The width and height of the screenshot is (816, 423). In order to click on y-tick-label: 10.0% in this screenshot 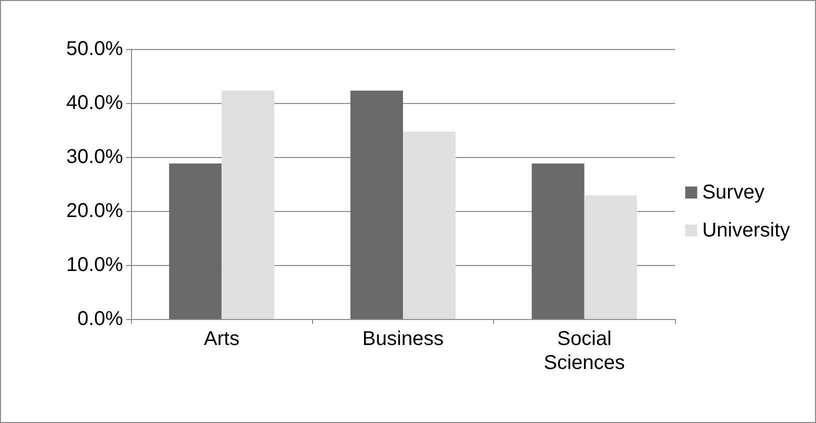, I will do `click(95, 265)`.